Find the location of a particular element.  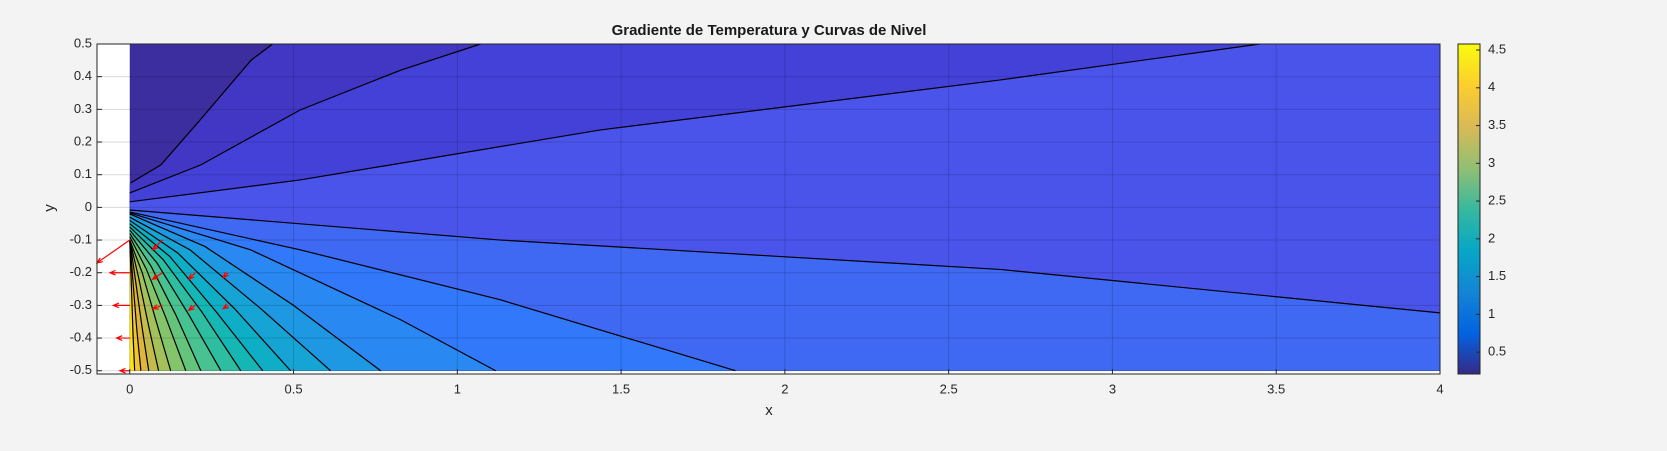

y-axis-label: y is located at coordinates (49, 208).